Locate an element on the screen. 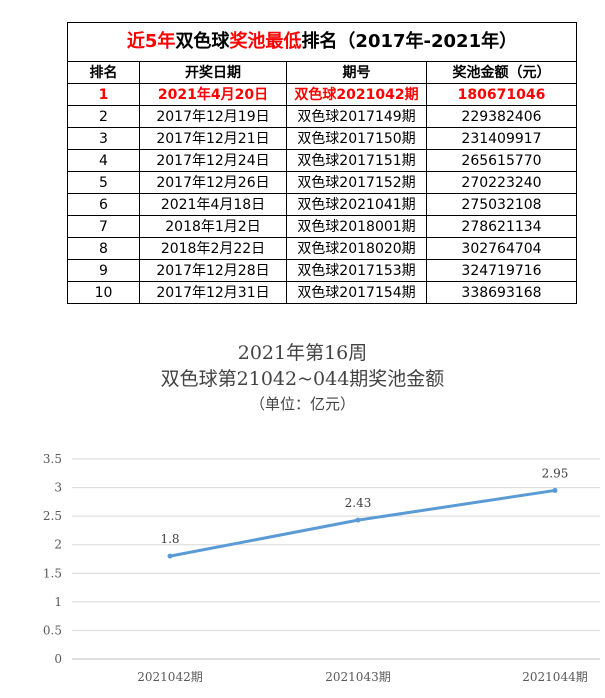 Image resolution: width=605 pixels, height=698 pixels. chart-title: 2021年第16周 is located at coordinates (302, 353).